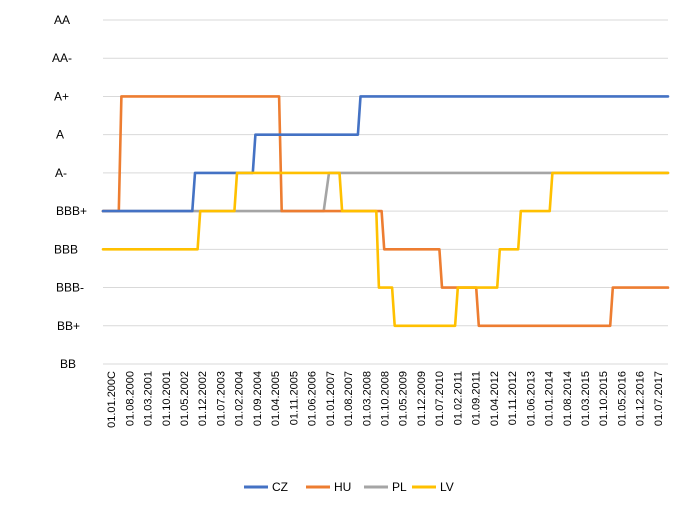  What do you see at coordinates (586, 398) in the screenshot?
I see `x-tick-label: 01.03.2015` at bounding box center [586, 398].